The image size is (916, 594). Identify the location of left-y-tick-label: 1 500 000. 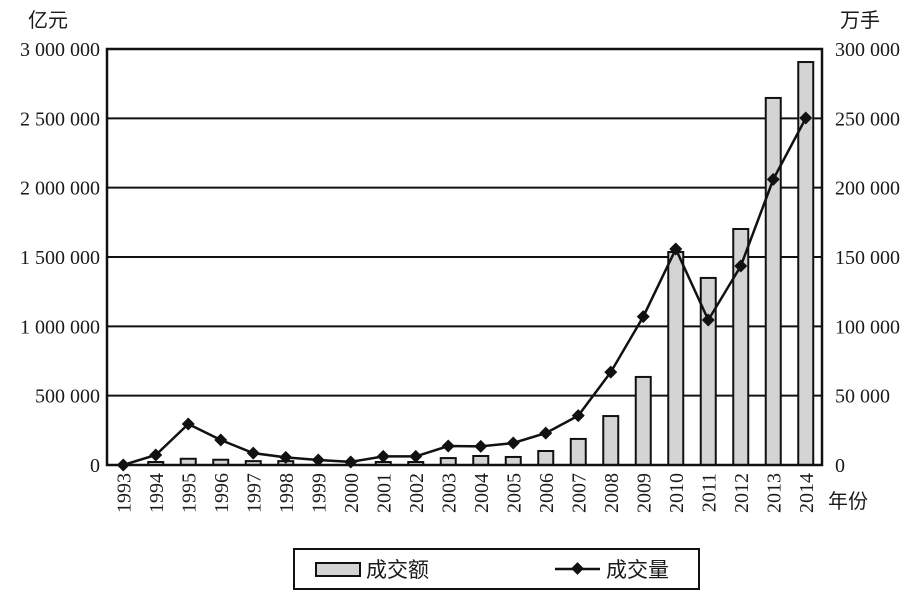
(60, 258).